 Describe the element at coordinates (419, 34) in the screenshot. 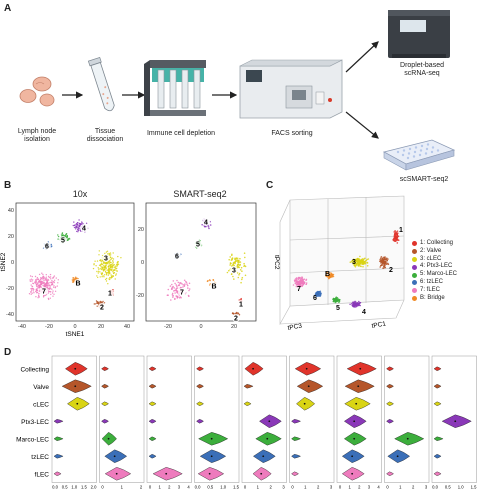

I see `sequencer-icon` at that location.